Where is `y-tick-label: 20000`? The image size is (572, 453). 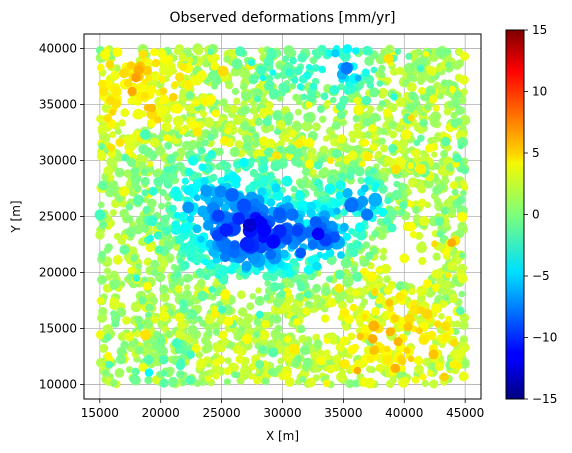 y-tick-label: 20000 is located at coordinates (58, 272).